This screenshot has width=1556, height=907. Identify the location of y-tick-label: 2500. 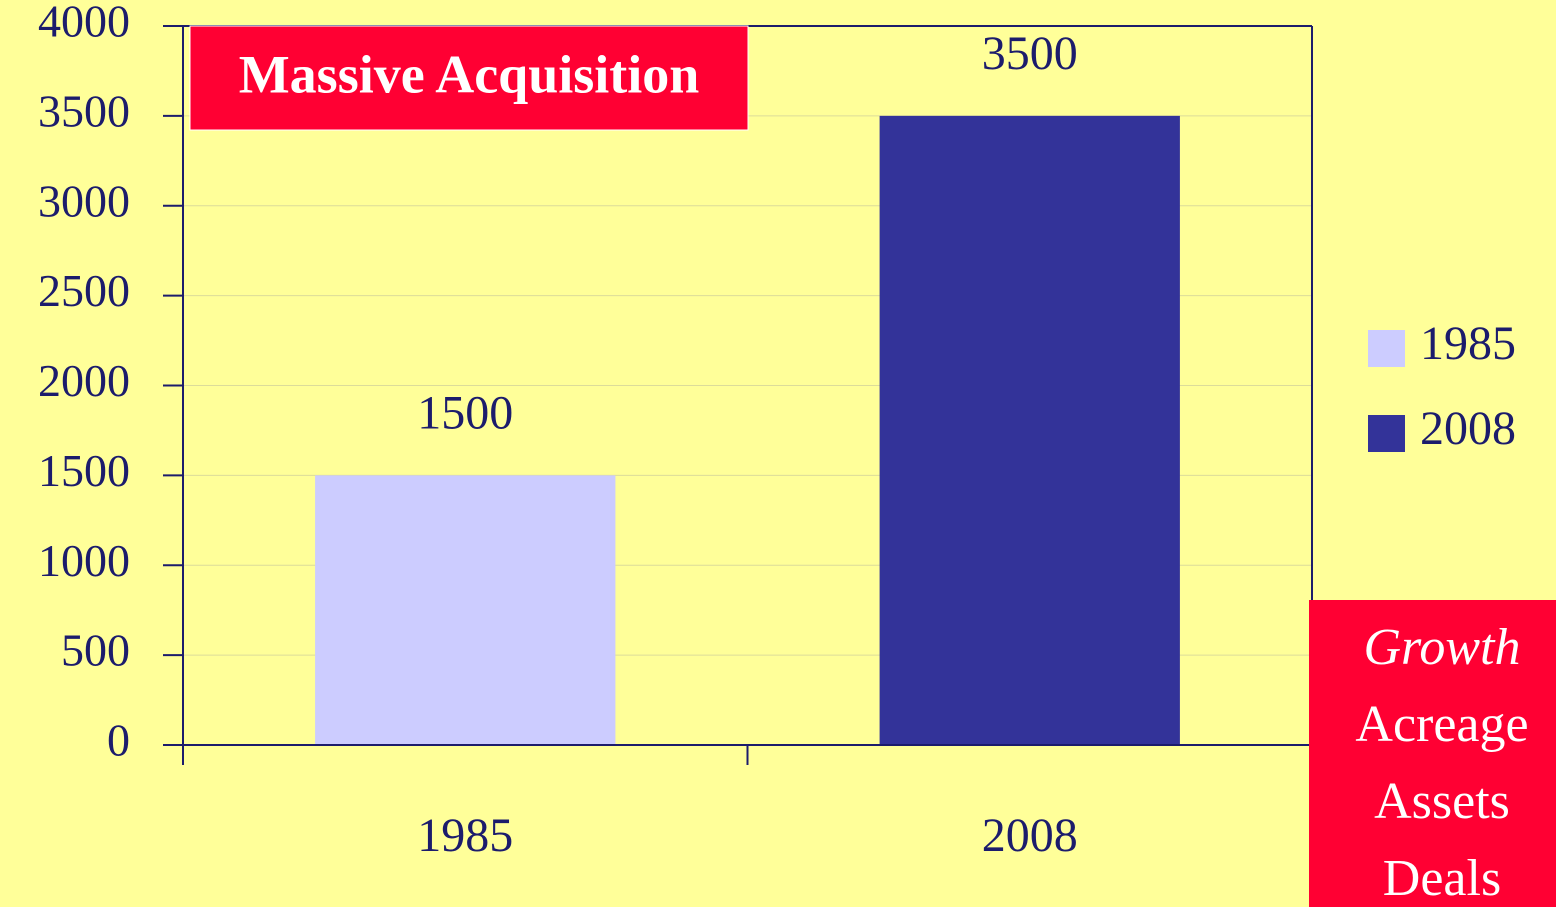
(84, 290).